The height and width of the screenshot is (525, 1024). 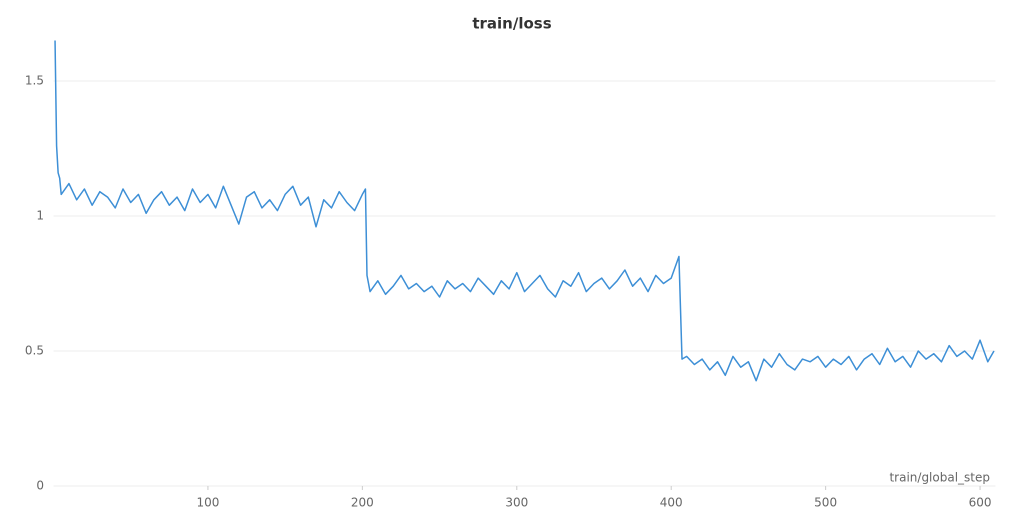 What do you see at coordinates (207, 503) in the screenshot?
I see `x-tick-label: 100` at bounding box center [207, 503].